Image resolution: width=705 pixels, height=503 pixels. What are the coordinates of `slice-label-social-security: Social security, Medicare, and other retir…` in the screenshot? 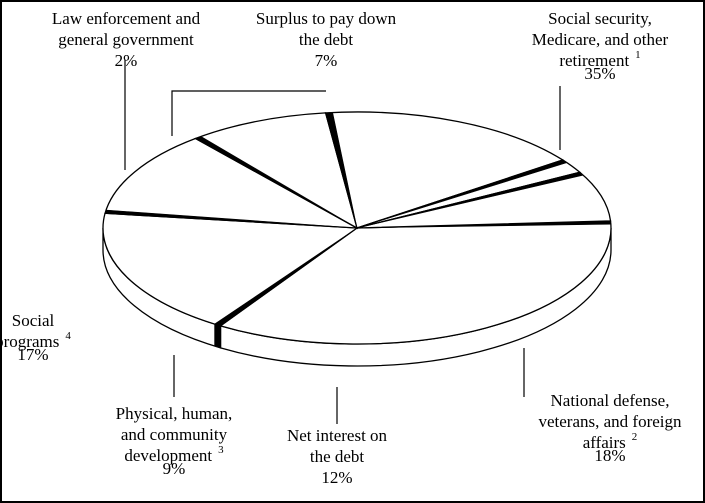 It's located at (600, 46).